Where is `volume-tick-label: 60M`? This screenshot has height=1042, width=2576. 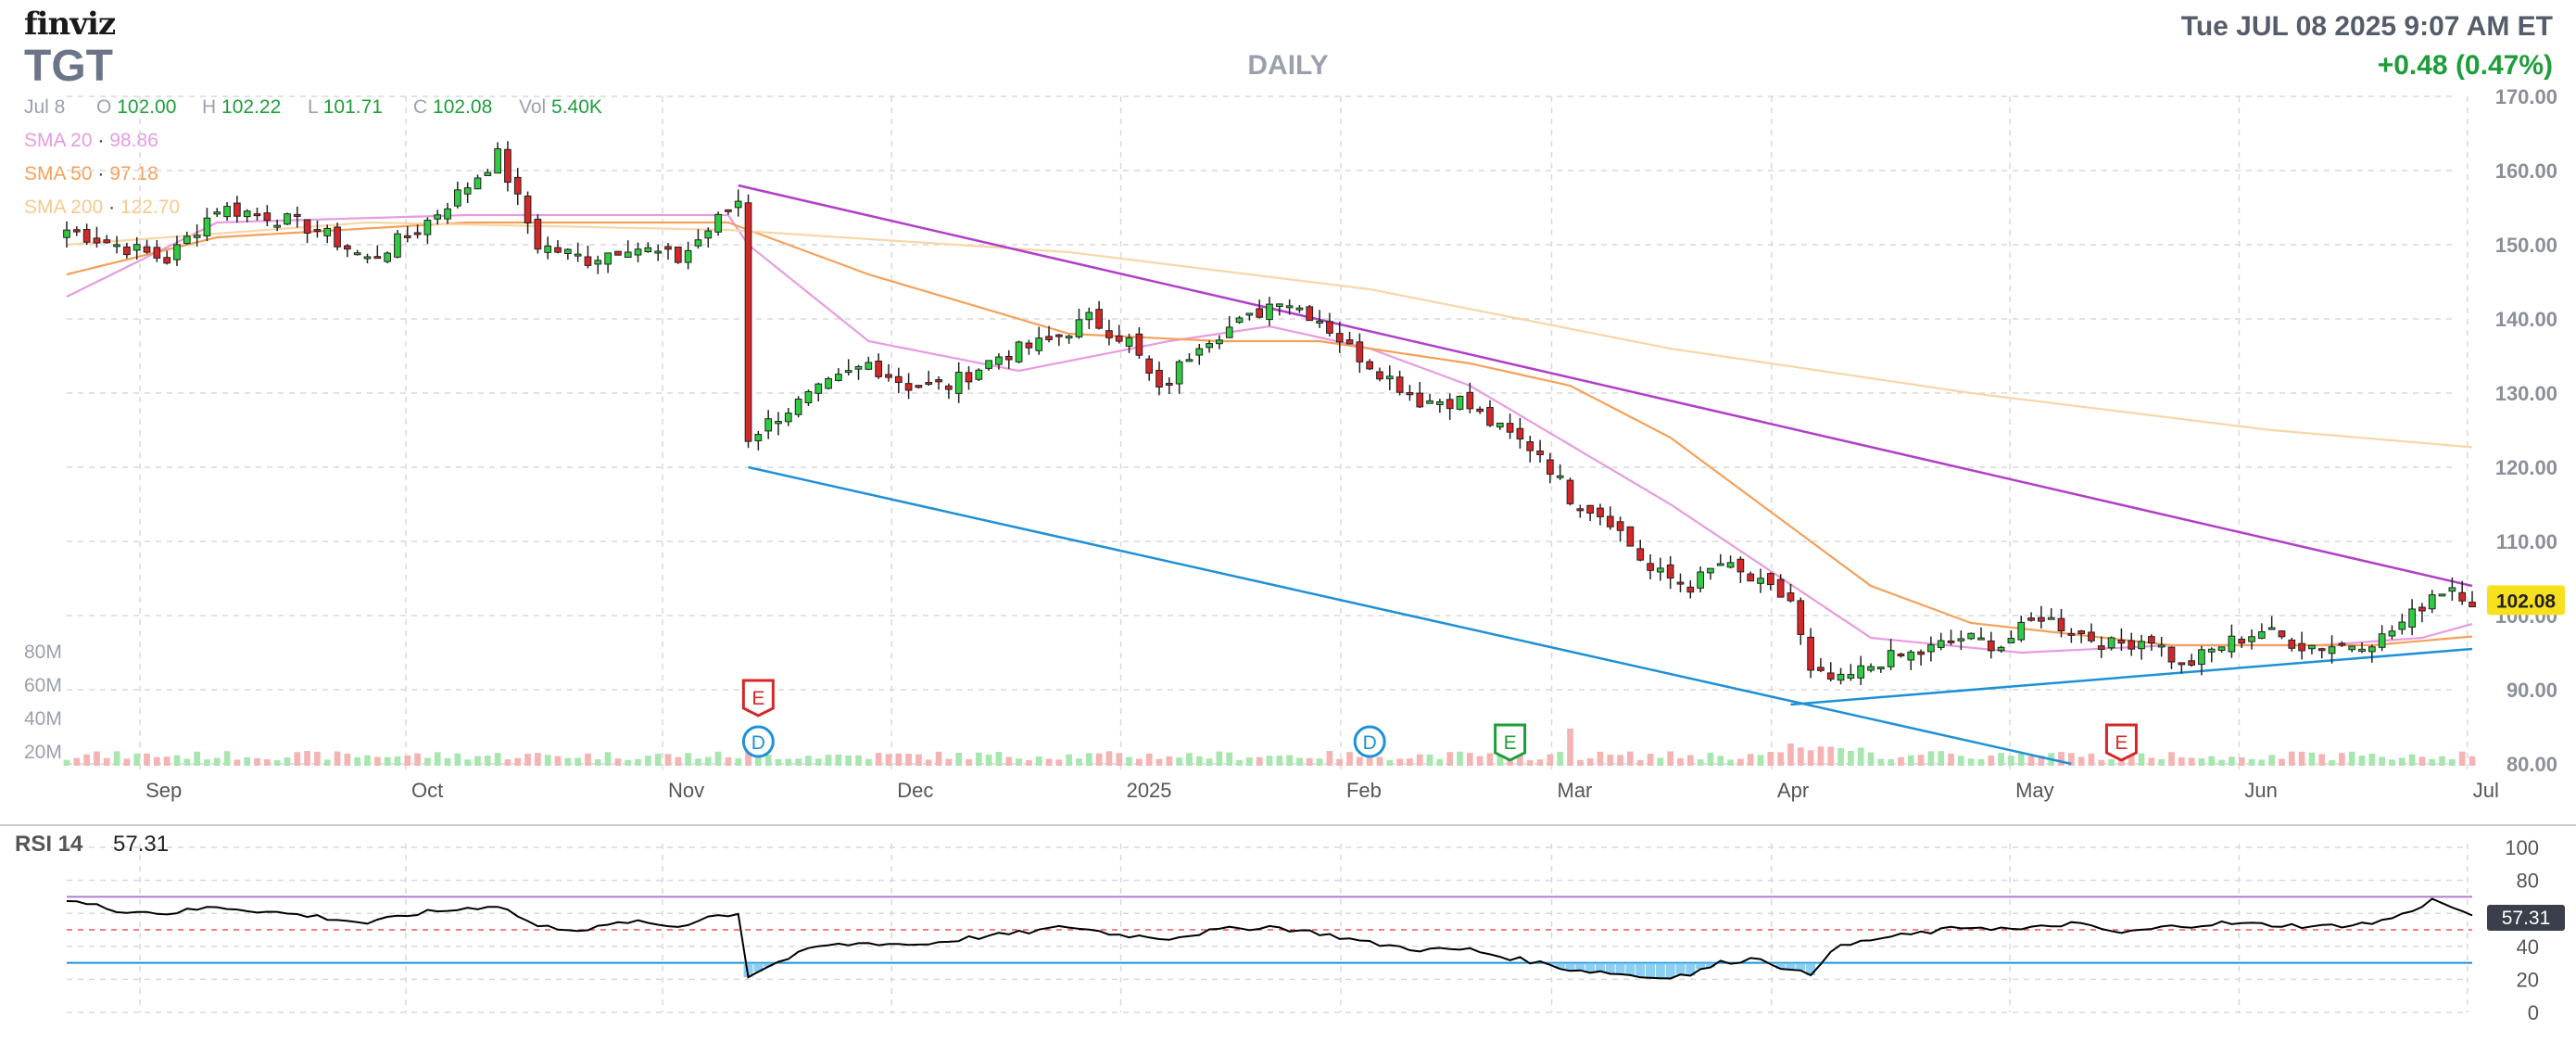
volume-tick-label: 60M is located at coordinates (43, 685).